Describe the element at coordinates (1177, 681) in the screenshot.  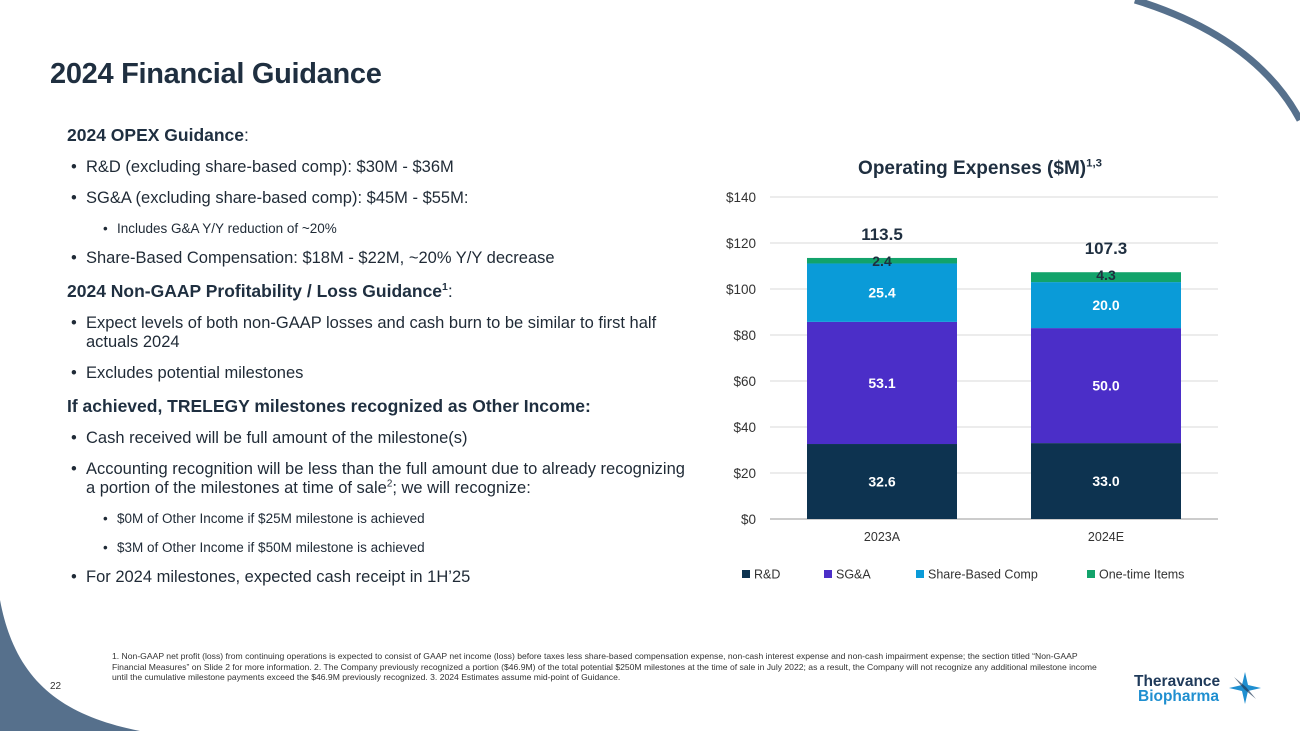
I see `logo-line-1: Theravance` at that location.